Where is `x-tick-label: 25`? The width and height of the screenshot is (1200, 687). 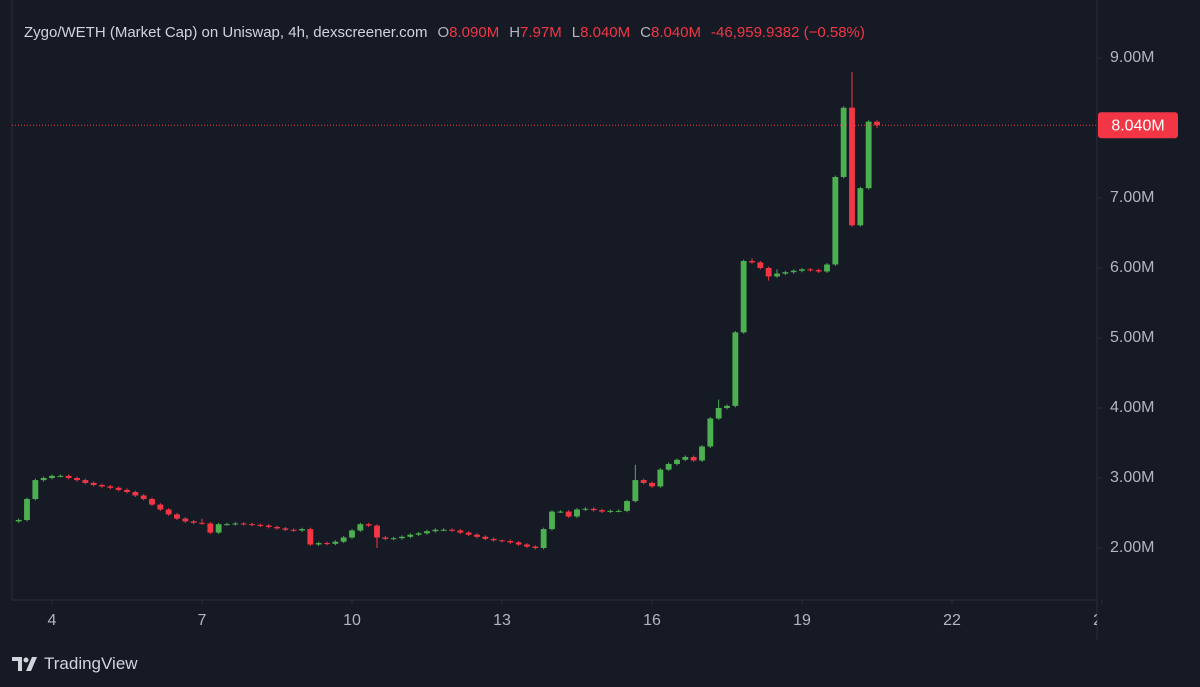 x-tick-label: 25 is located at coordinates (1102, 620).